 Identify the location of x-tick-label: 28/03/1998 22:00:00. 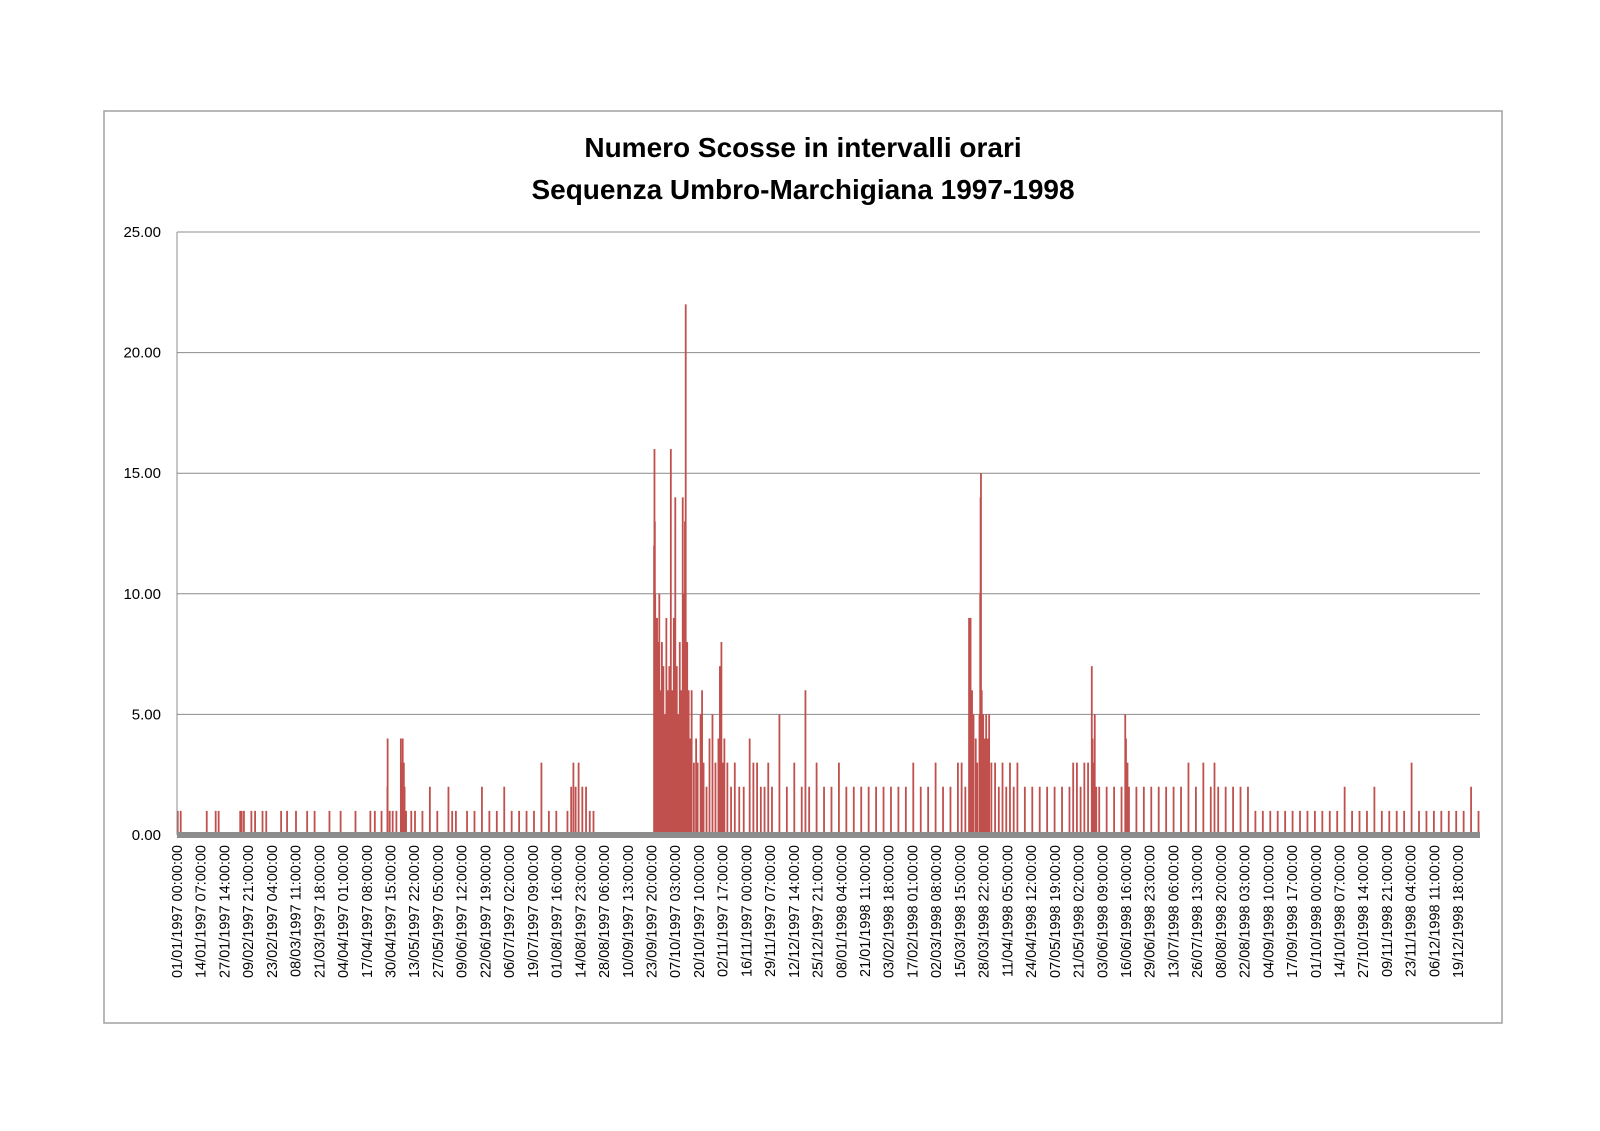
(985, 911).